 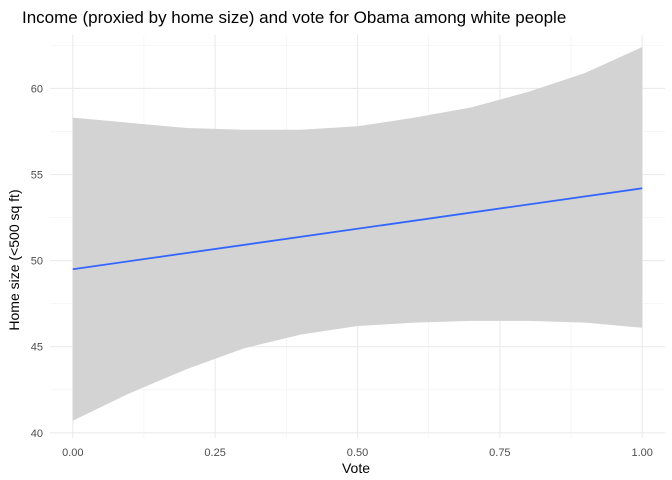 I want to click on x-tick-label: 0.50, so click(x=357, y=453).